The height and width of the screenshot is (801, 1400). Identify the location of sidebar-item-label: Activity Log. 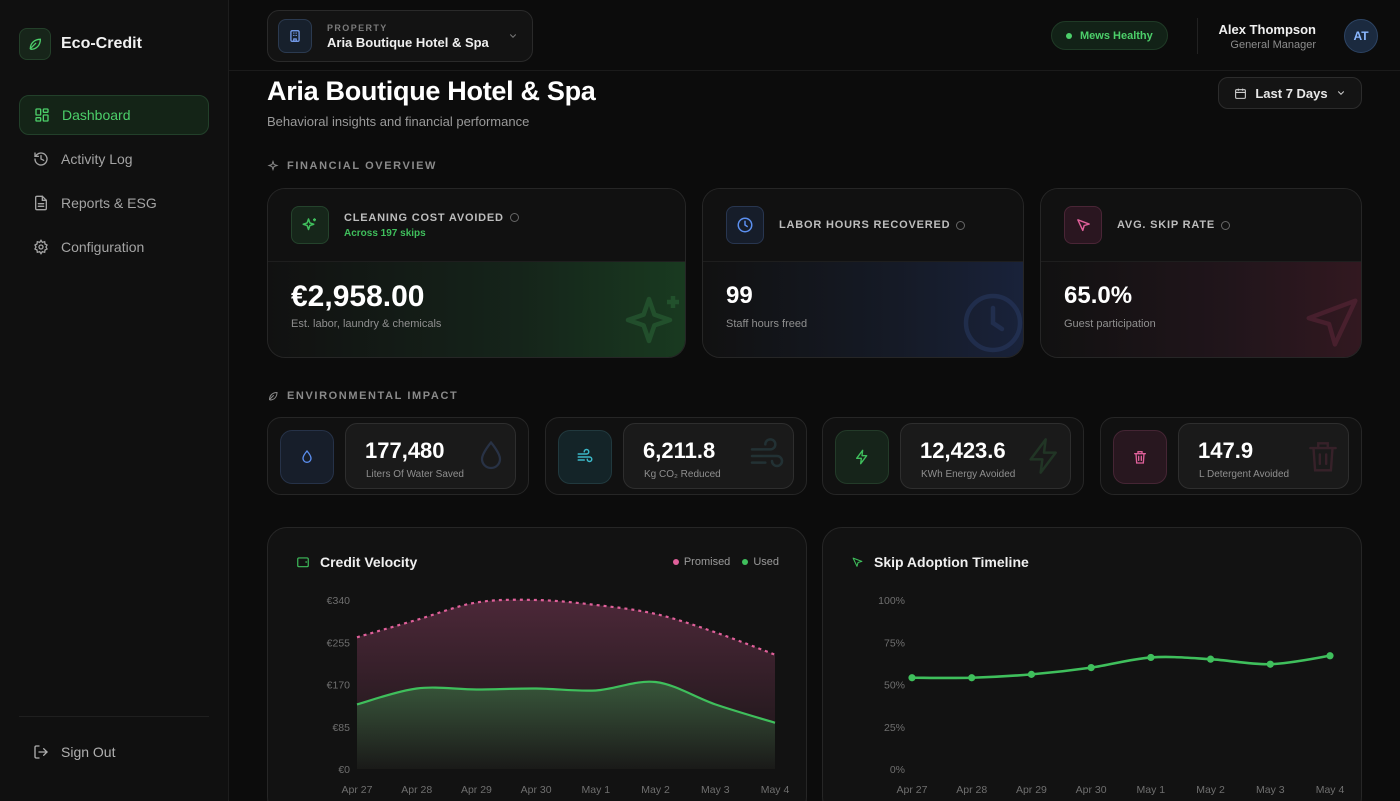
(97, 159).